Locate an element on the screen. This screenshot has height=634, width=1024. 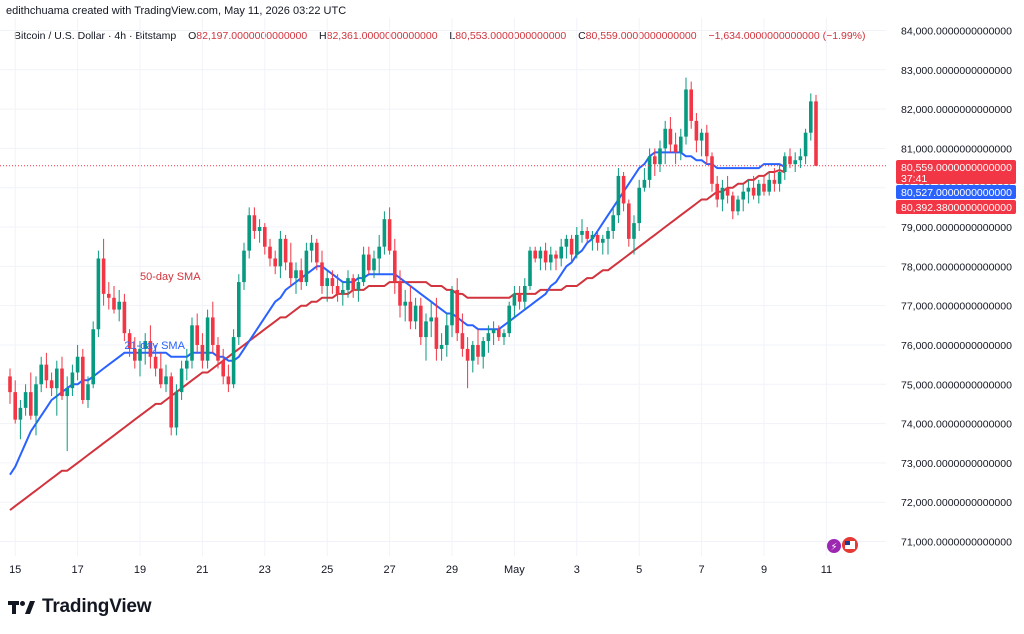
tradingview-logo: TradingView is located at coordinates (80, 607).